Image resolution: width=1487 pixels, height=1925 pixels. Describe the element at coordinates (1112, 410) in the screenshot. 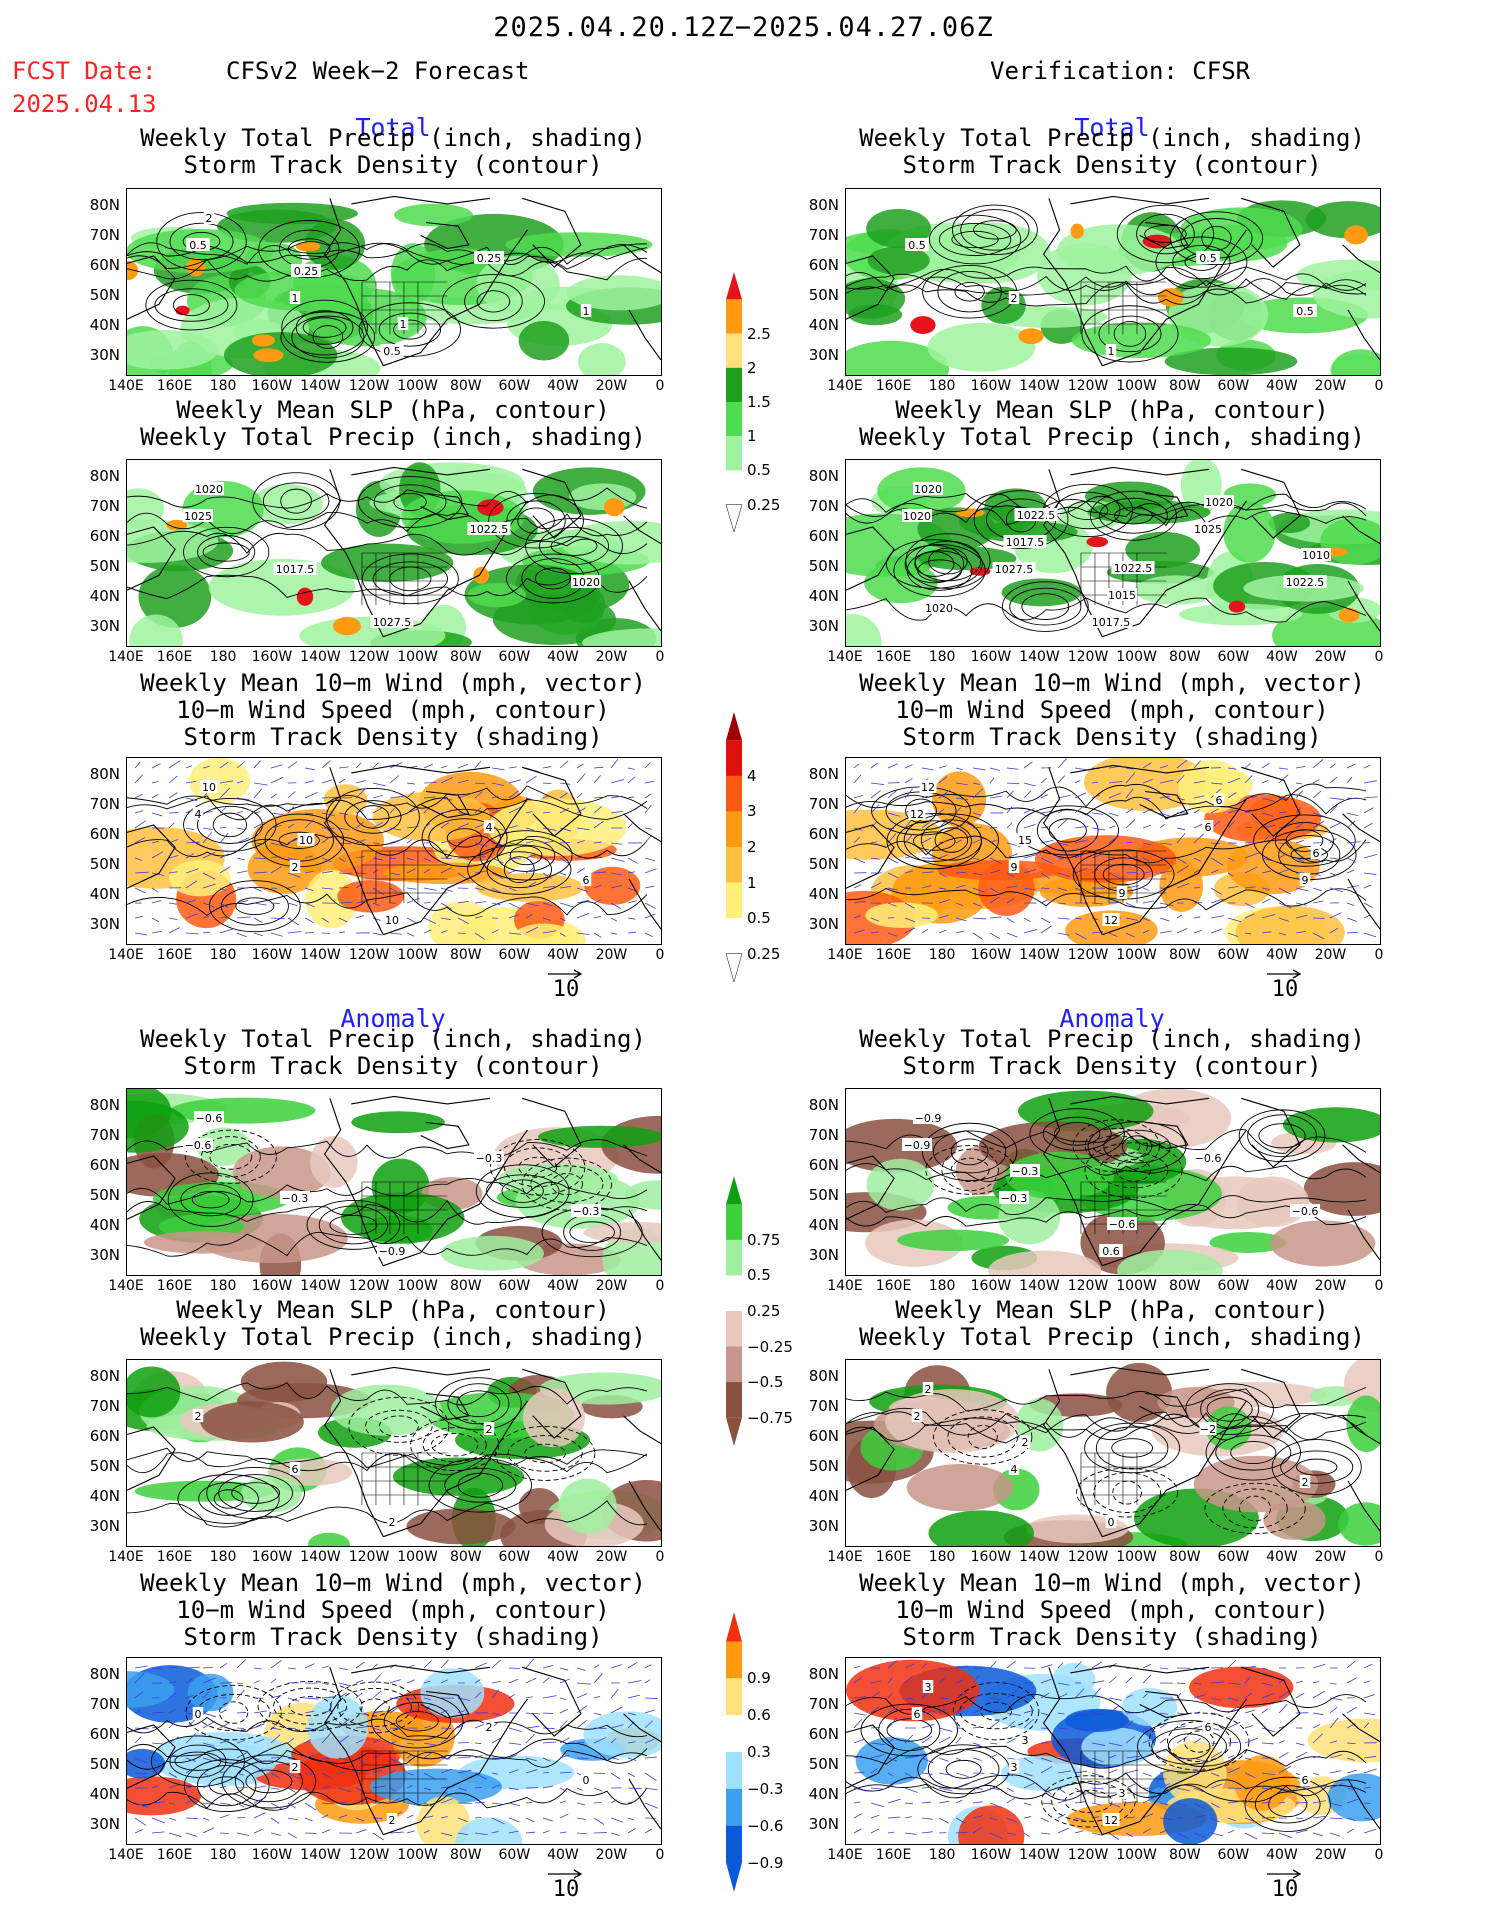

I see `panel-title-line: Weekly Mean SLP (hPa, contour)` at that location.